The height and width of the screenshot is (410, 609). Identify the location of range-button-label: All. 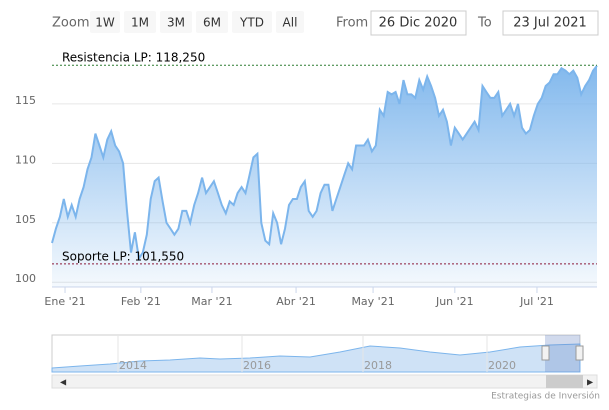
(290, 23).